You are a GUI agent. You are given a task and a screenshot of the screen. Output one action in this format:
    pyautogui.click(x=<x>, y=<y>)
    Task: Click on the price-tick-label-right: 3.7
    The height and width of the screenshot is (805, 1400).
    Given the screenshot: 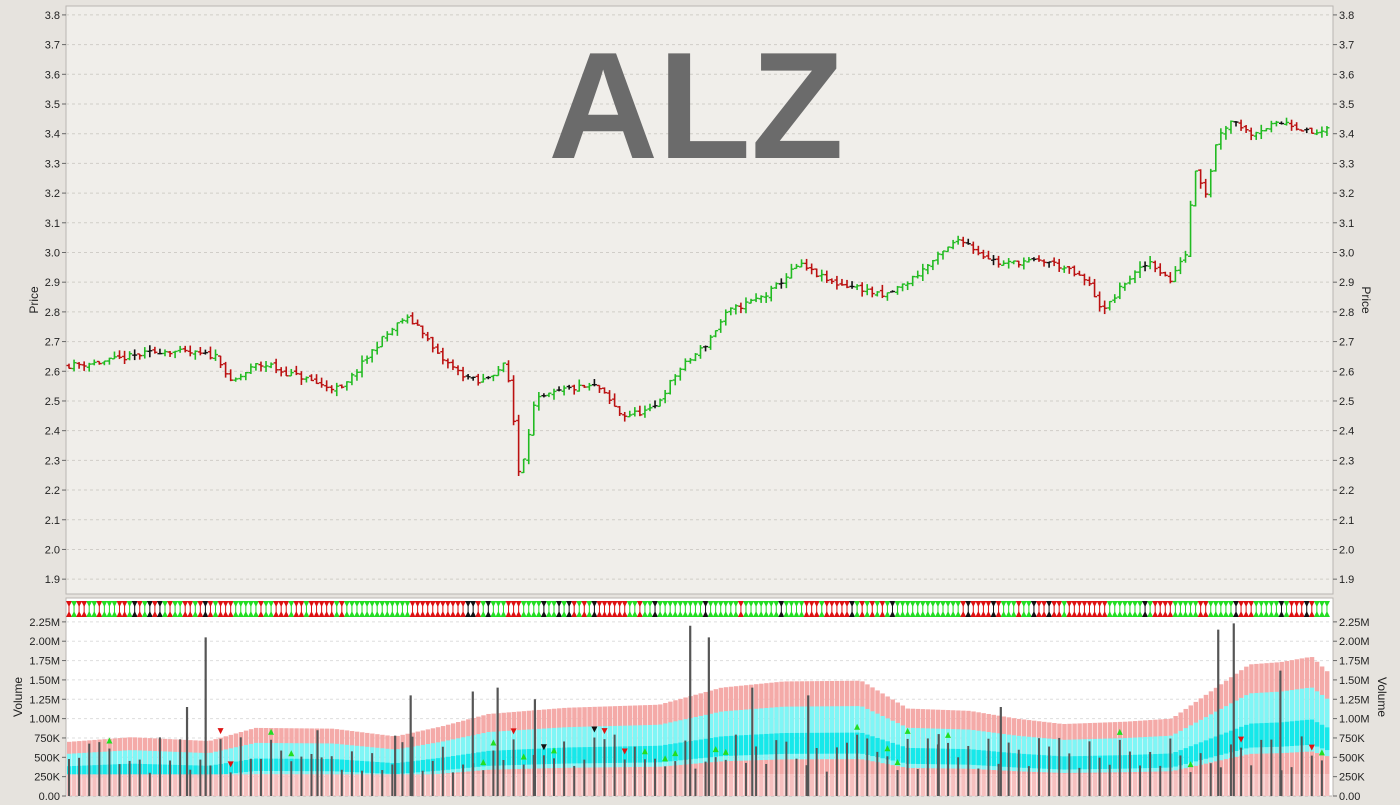 What is the action you would take?
    pyautogui.click(x=1346, y=46)
    